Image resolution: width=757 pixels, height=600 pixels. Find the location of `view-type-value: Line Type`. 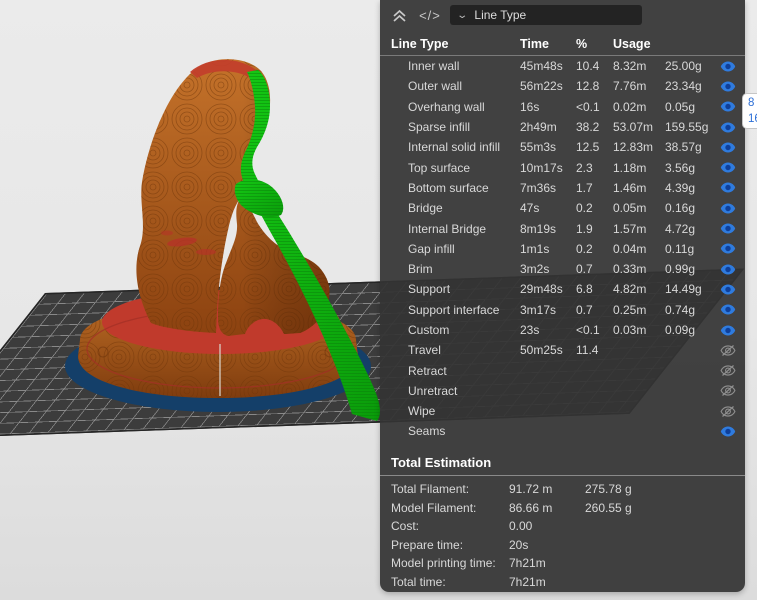

view-type-value: Line Type is located at coordinates (500, 15).